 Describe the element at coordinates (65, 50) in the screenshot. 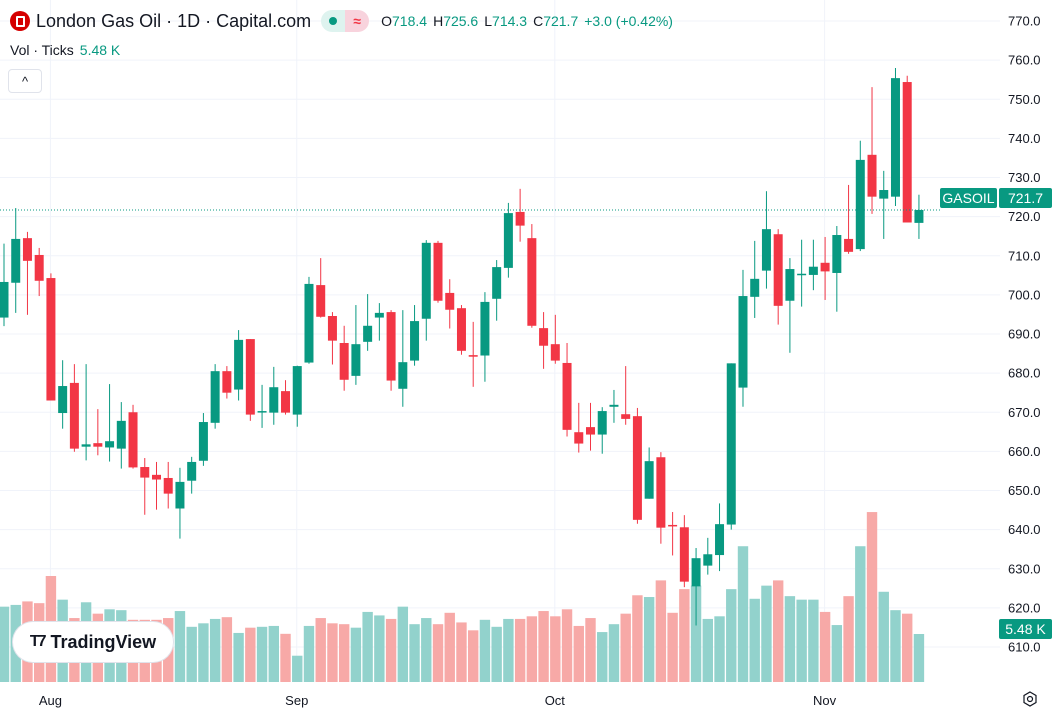

I see `volume-legend: Vol · Ticks 5.48 K` at that location.